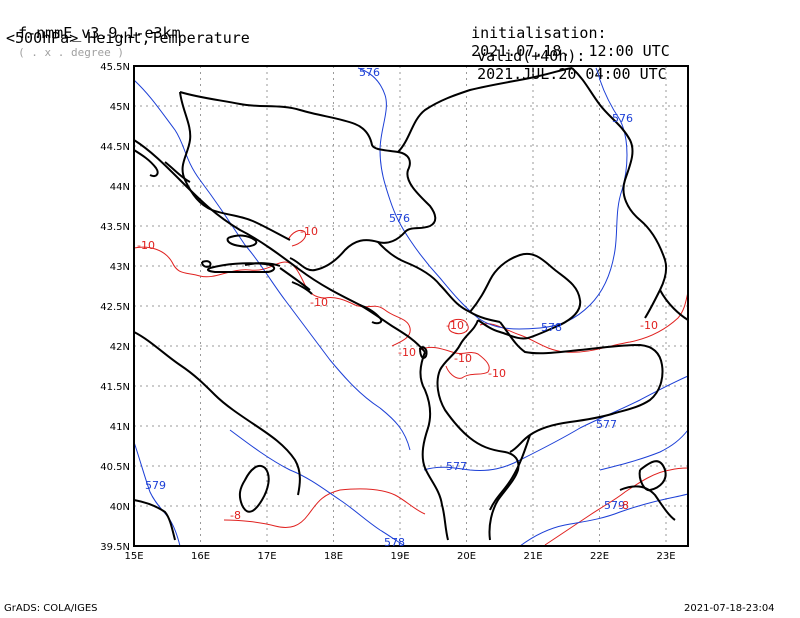  What do you see at coordinates (115, 387) in the screenshot?
I see `latitude-tick-label: 41.5N` at bounding box center [115, 387].